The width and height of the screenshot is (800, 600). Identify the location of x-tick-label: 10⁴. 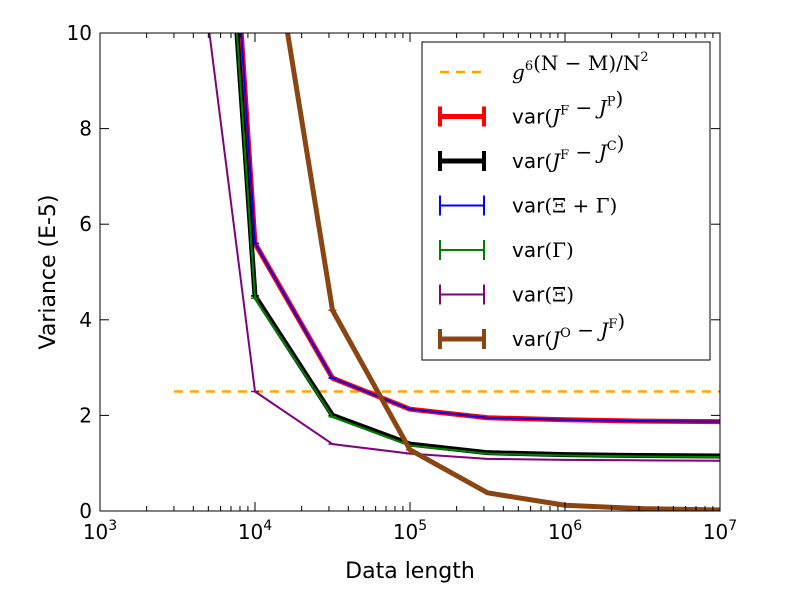
(255, 531).